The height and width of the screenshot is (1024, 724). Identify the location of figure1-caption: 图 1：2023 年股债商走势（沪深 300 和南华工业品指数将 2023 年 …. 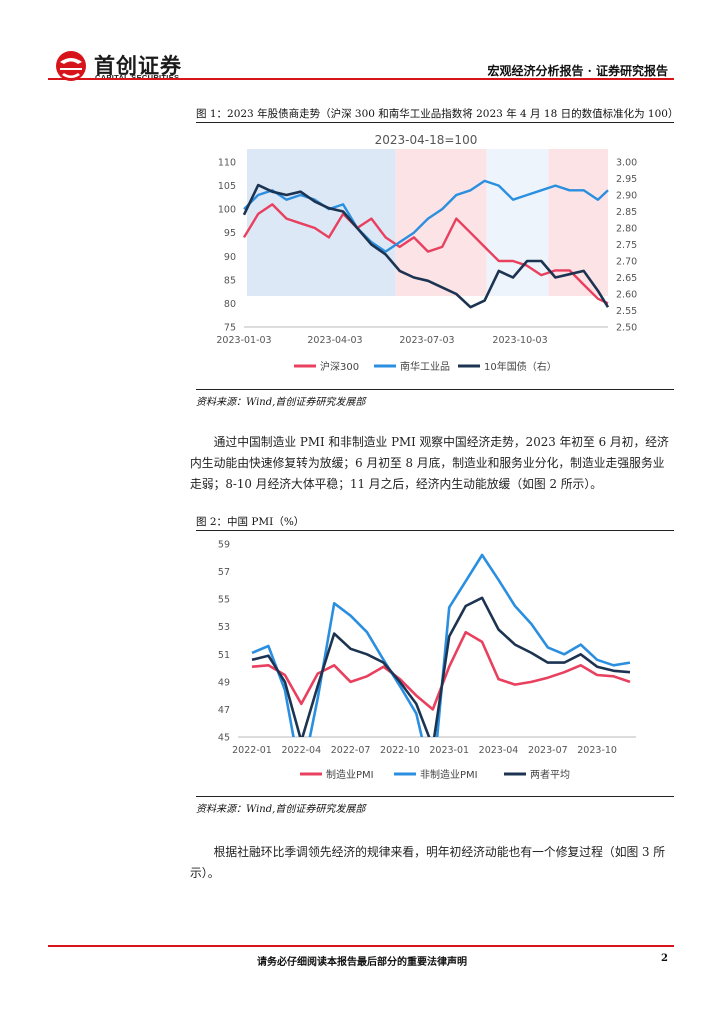
(437, 114).